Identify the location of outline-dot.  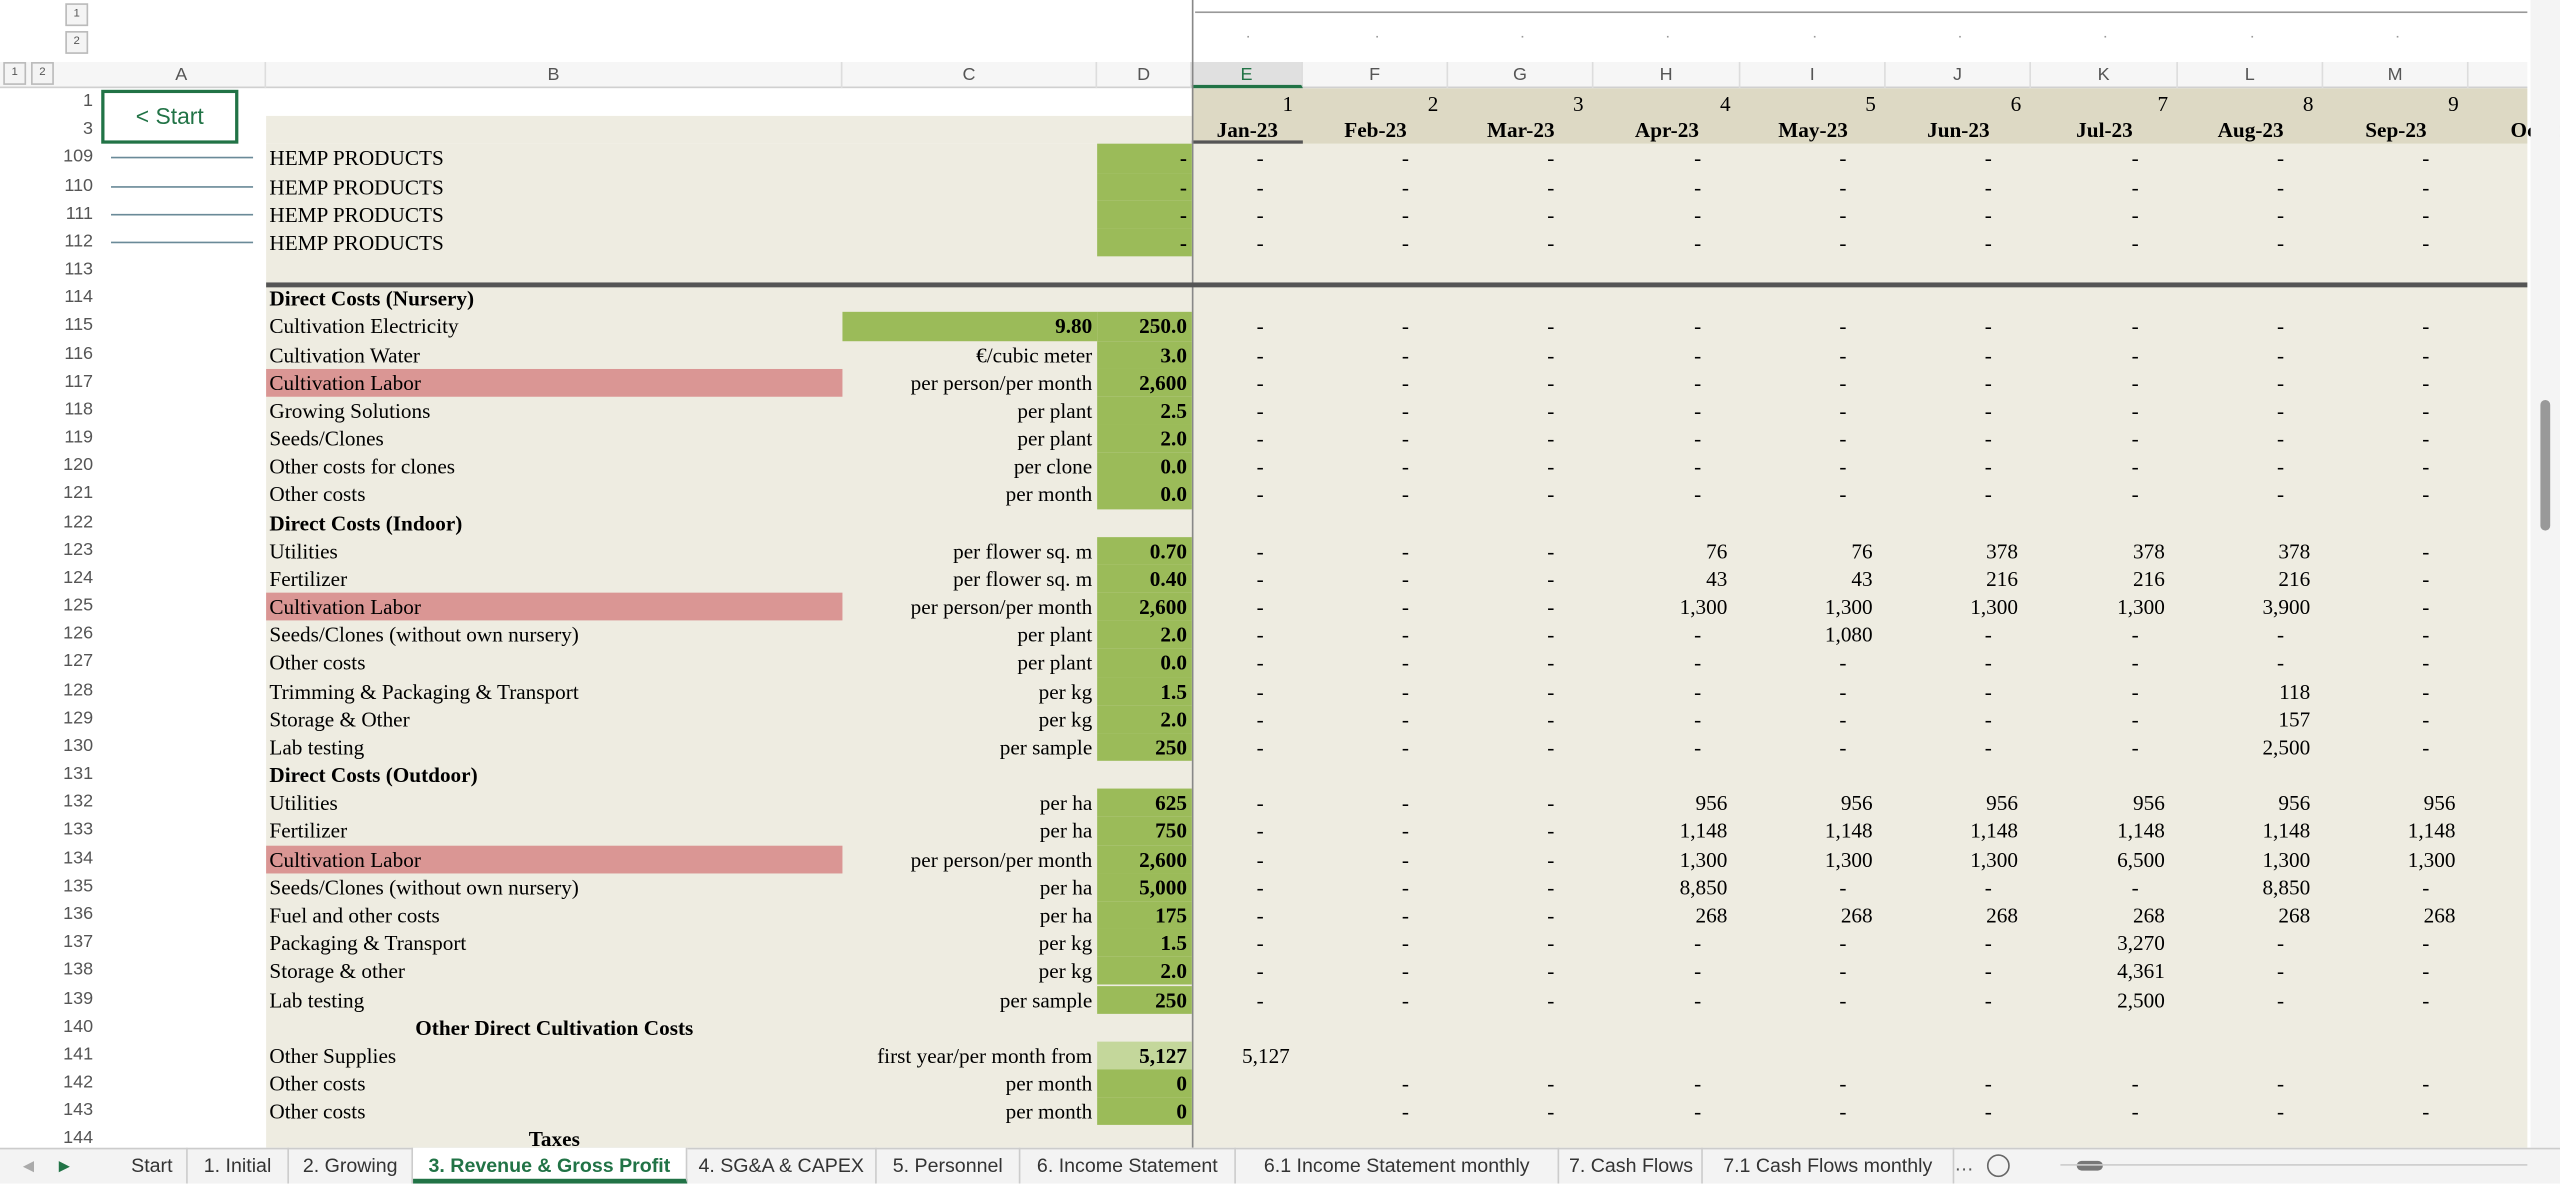
(1248, 36).